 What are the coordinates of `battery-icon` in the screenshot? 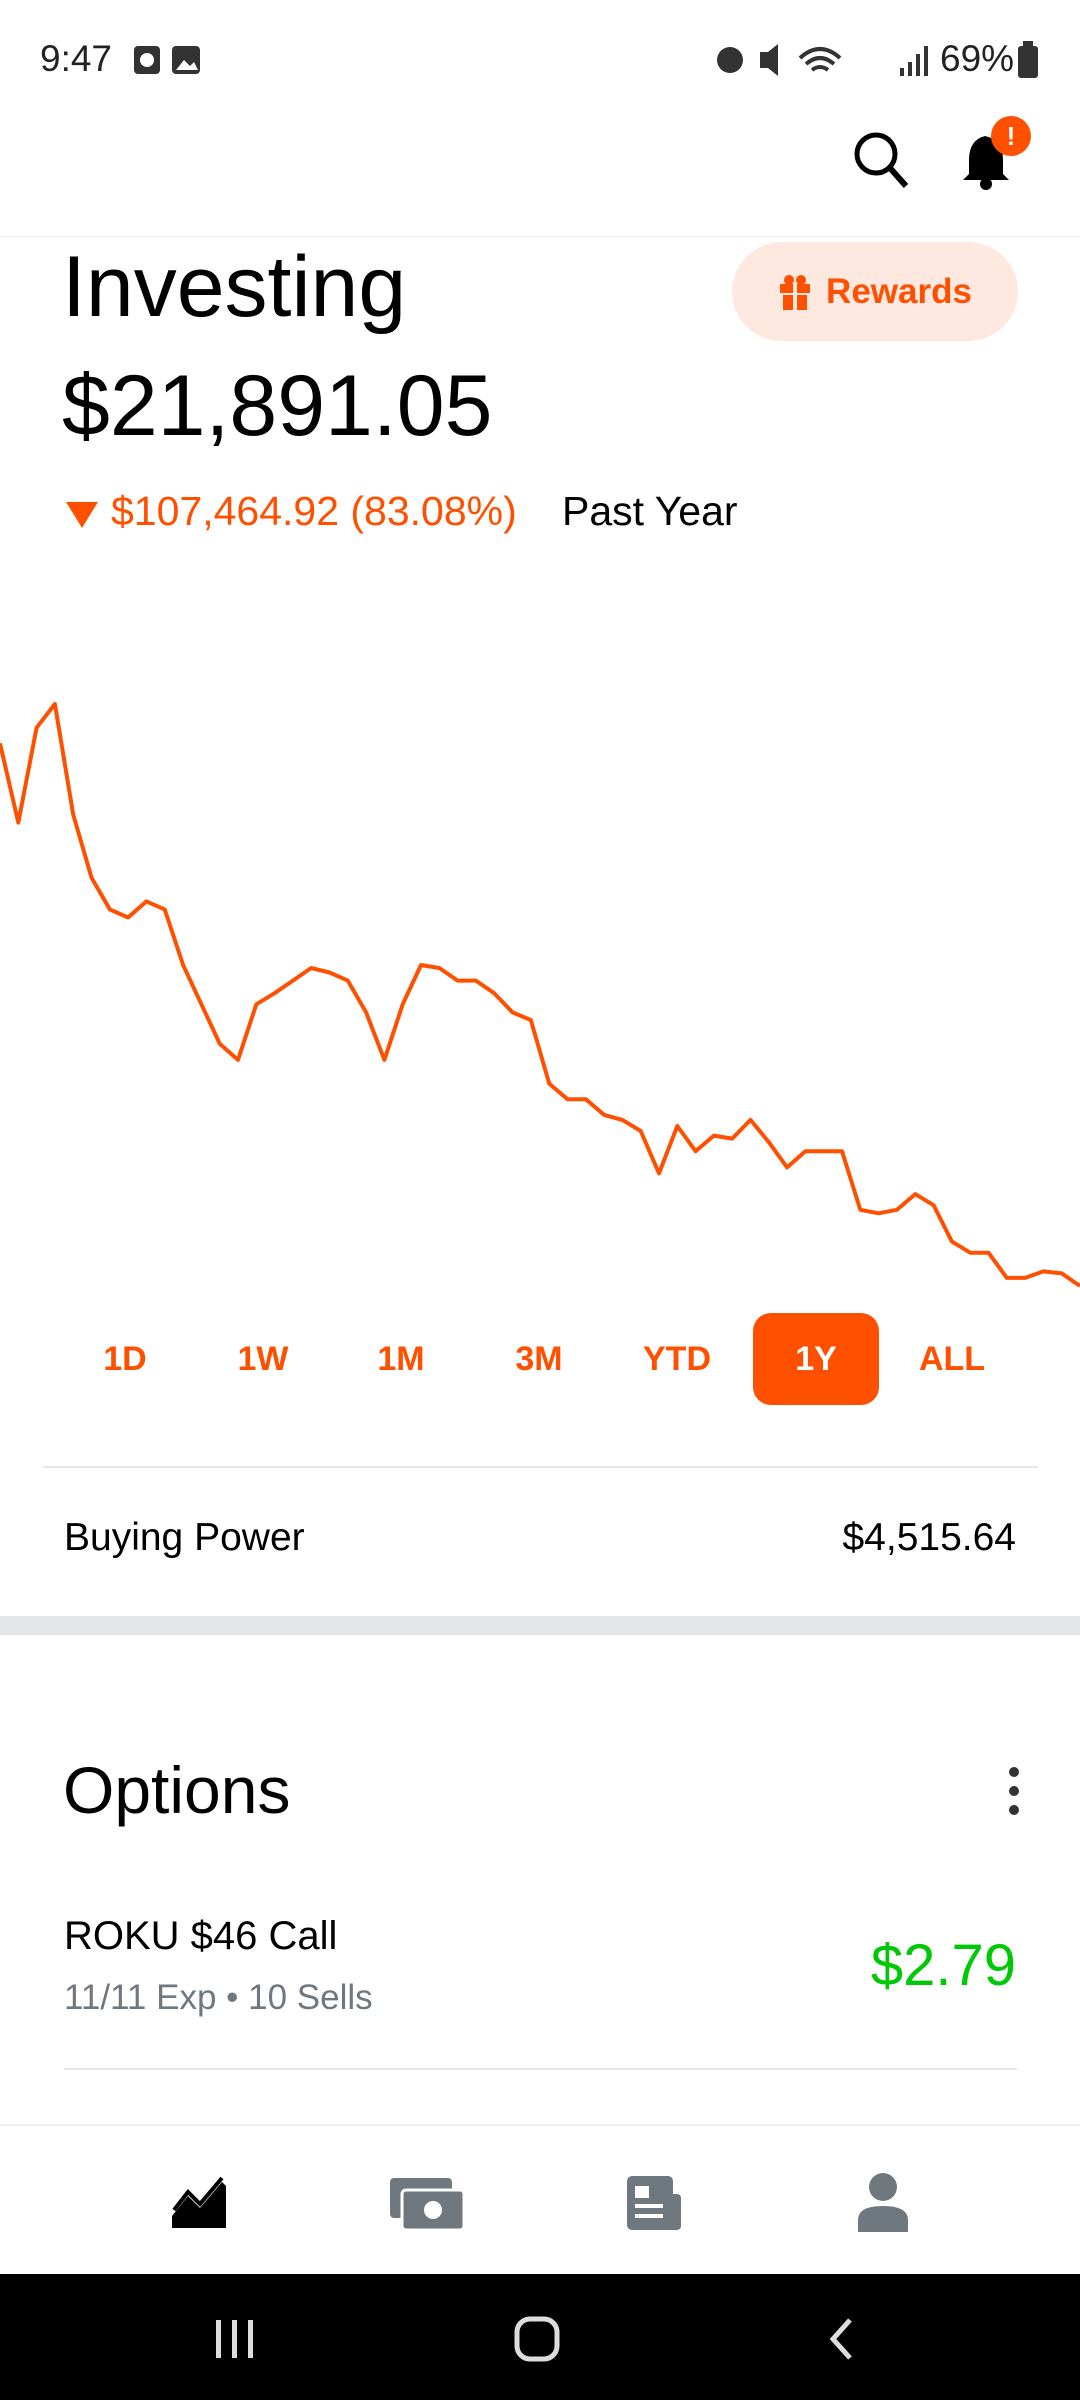 It's located at (1028, 59).